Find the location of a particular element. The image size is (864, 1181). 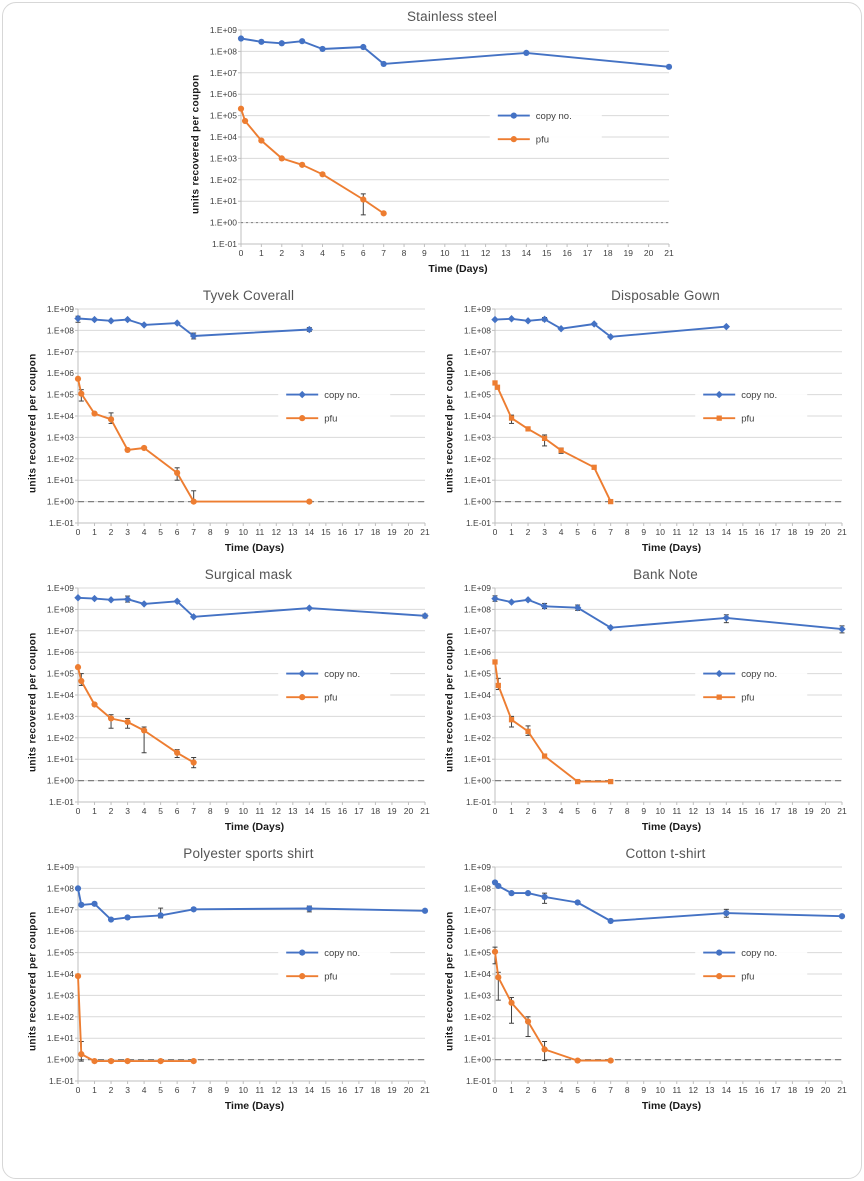

legend-label: pfu is located at coordinates (747, 418).